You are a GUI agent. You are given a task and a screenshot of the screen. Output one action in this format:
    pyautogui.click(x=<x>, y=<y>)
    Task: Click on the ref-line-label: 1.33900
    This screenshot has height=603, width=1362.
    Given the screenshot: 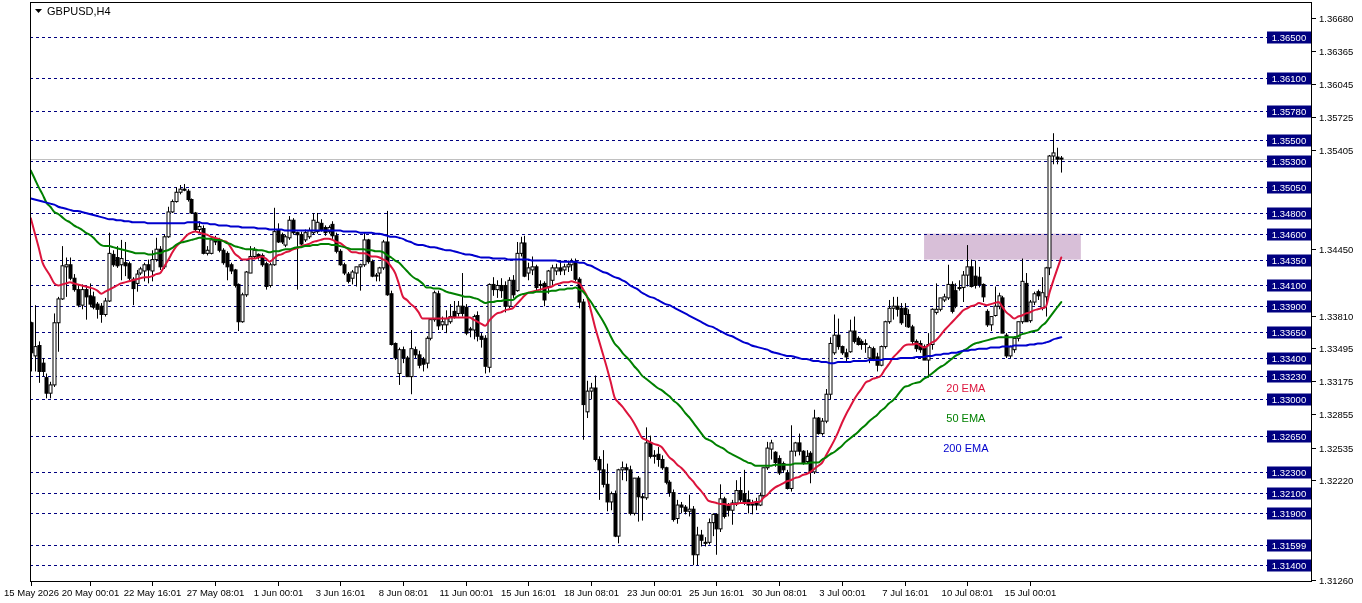 What is the action you would take?
    pyautogui.click(x=1289, y=306)
    